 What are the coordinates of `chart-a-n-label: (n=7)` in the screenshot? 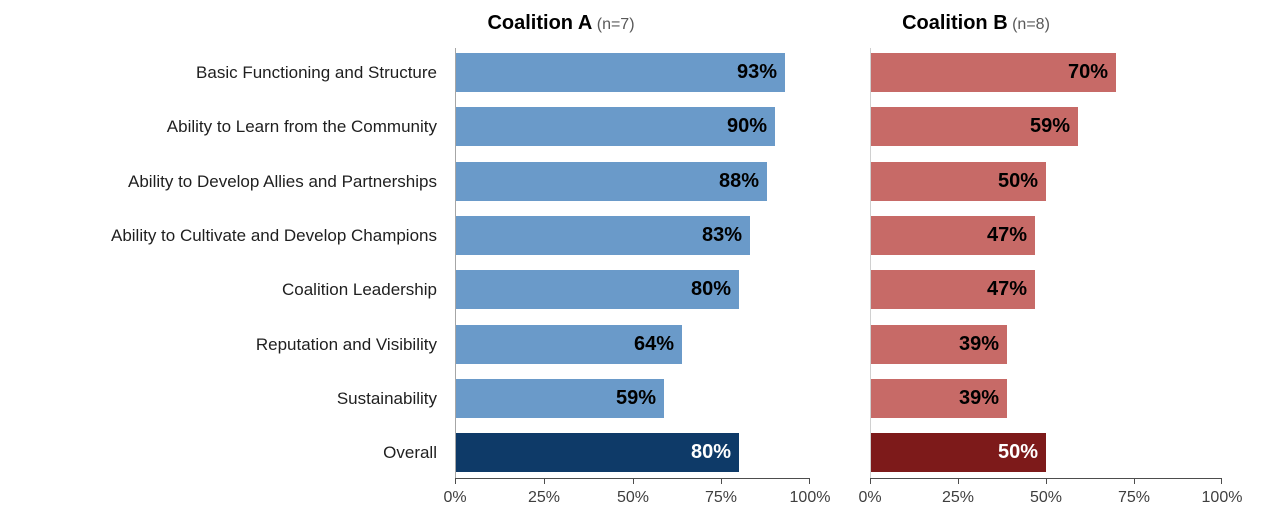 It's located at (615, 24).